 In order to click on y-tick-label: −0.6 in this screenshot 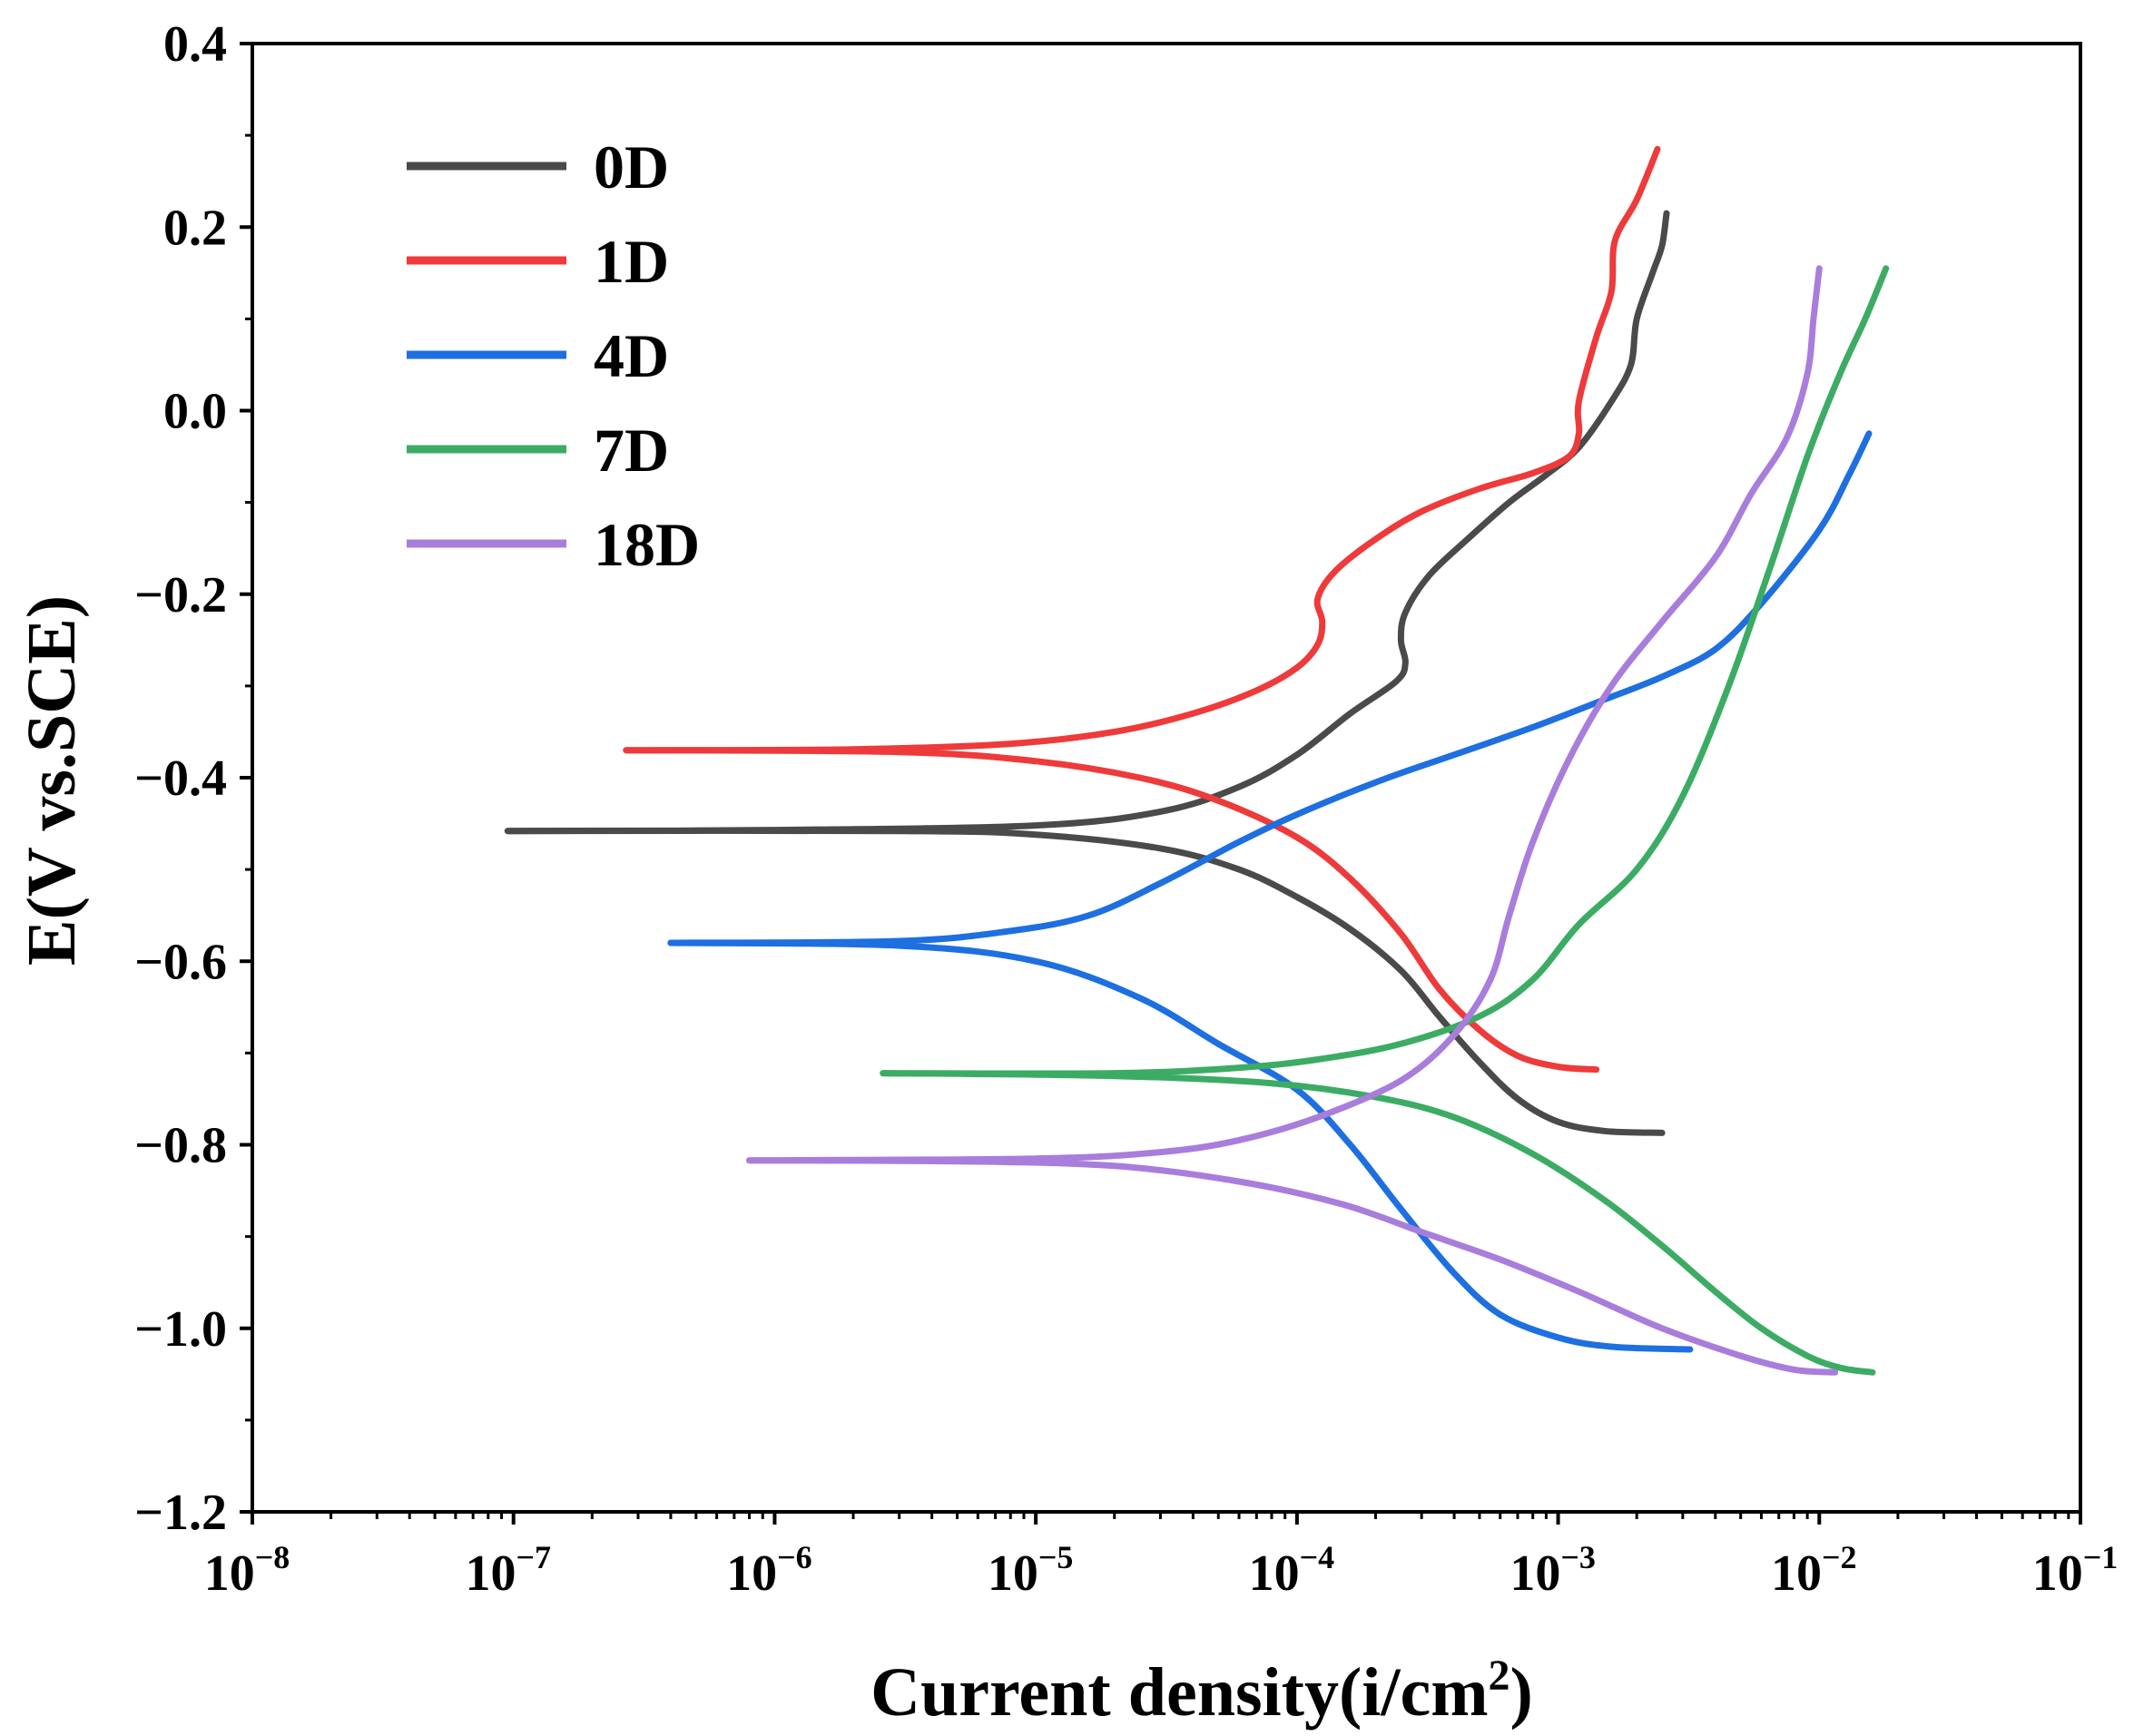, I will do `click(180, 962)`.